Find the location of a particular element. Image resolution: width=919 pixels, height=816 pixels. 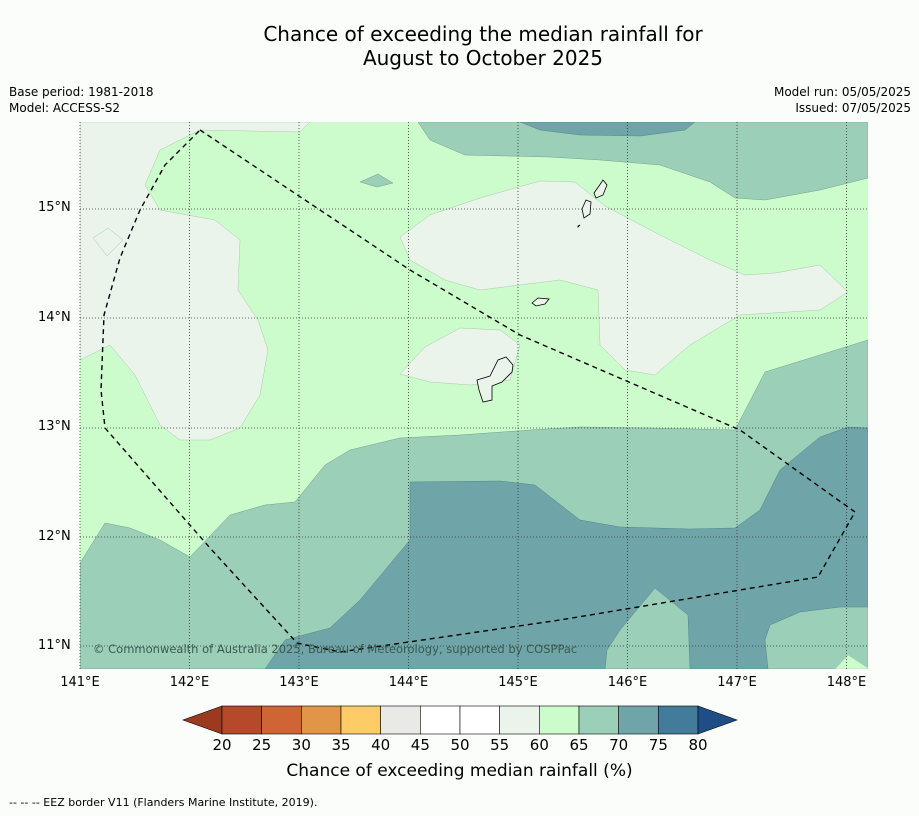

colorbar-tick-45: 45 is located at coordinates (420, 745).